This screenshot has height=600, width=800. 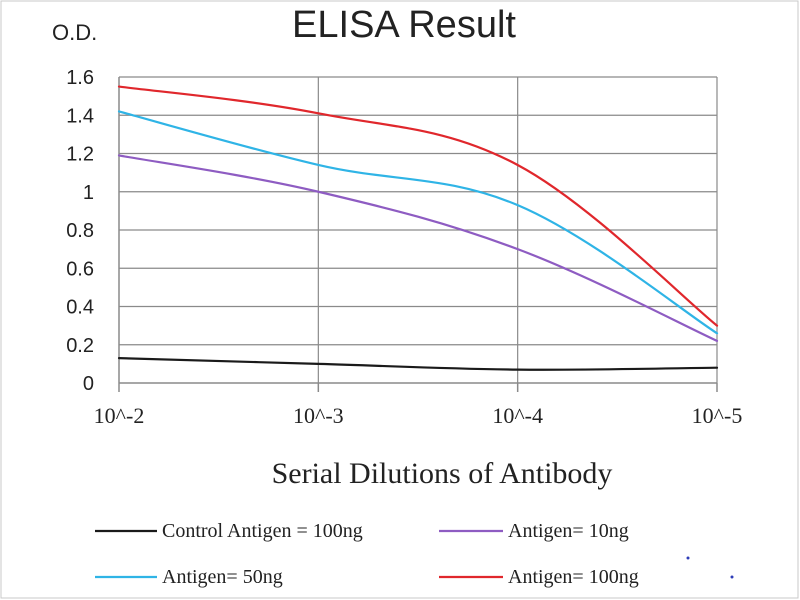 I want to click on y-tick-label: 1.4, so click(x=80, y=116).